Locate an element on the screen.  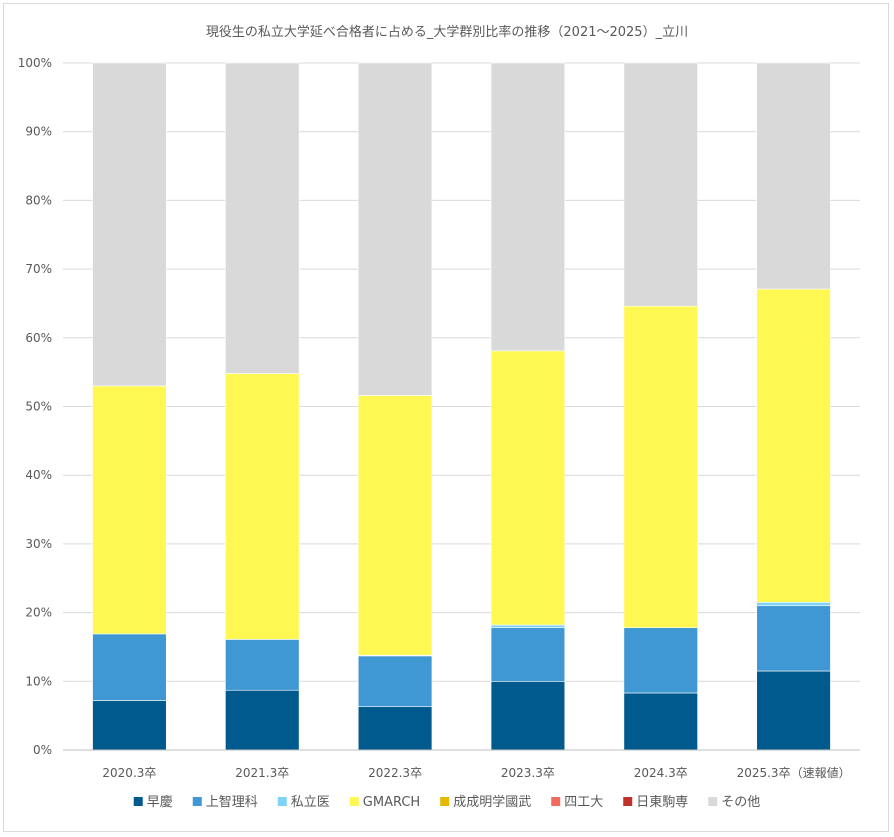
y-tick-label: 60% is located at coordinates (38, 338).